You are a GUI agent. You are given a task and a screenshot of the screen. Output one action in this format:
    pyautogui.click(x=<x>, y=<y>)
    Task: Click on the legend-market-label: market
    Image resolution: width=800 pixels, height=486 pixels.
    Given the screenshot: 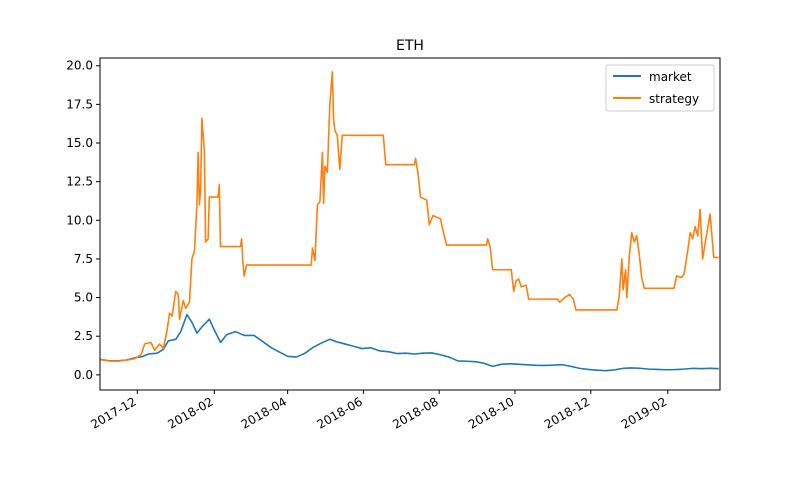 What is the action you would take?
    pyautogui.click(x=670, y=77)
    